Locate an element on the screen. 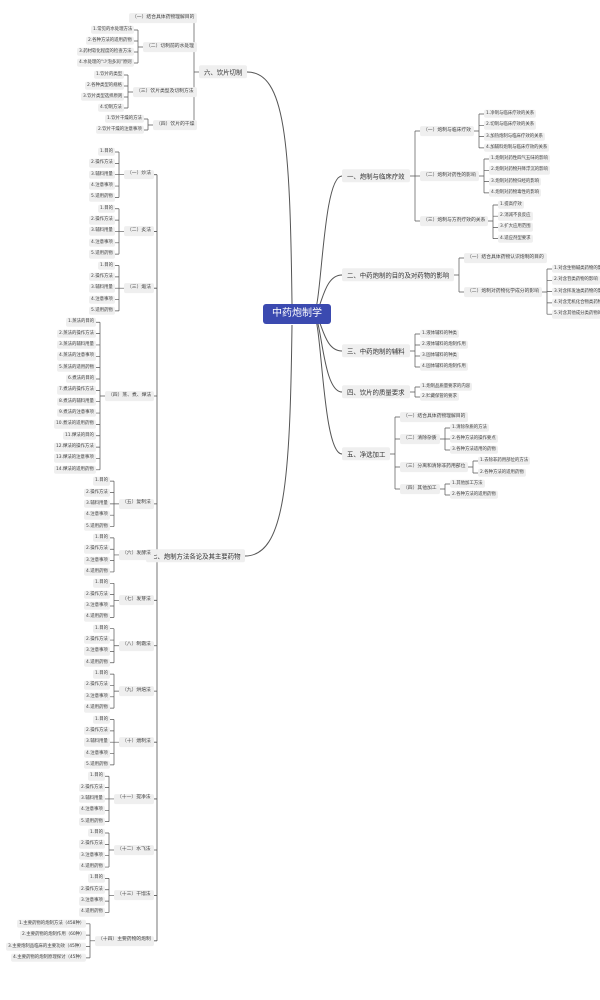 The width and height of the screenshot is (600, 1000). leaf-node: 1.去除非药用部位的方法 is located at coordinates (504, 461).